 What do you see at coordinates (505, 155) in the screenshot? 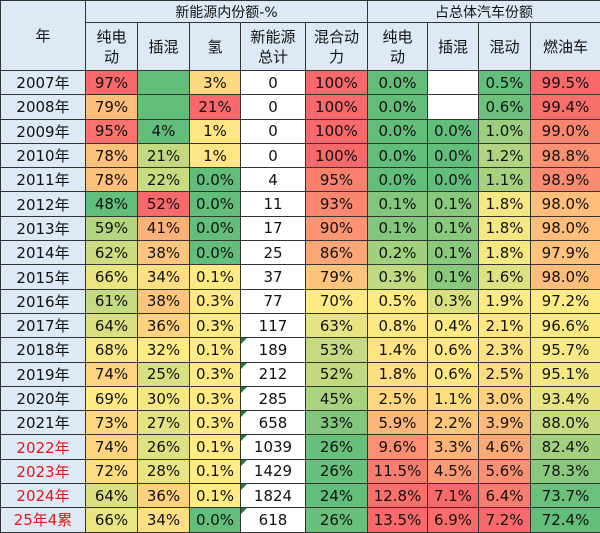
I see `value-cell: 1.2%` at bounding box center [505, 155].